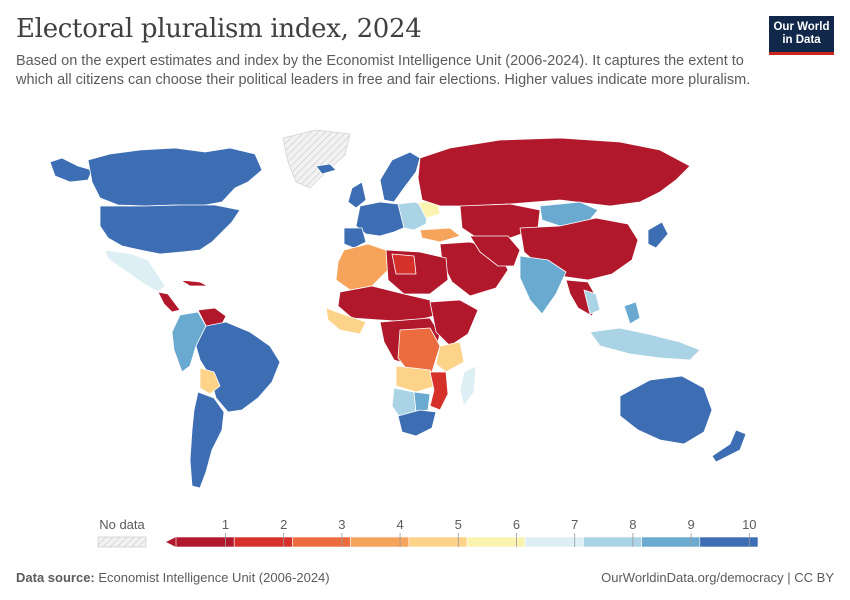 This screenshot has width=850, height=600. I want to click on legend-no-data-label: No data, so click(122, 524).